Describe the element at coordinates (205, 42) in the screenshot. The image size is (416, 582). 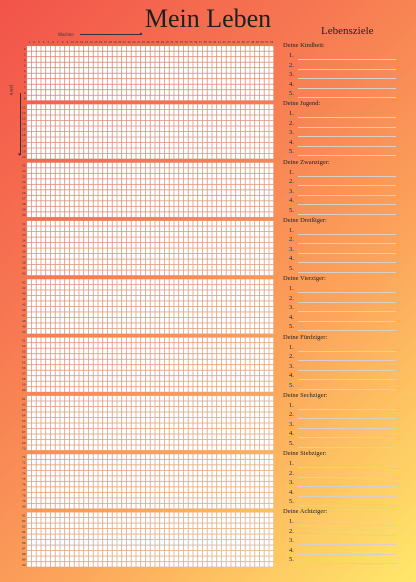
I see `week-number: 38` at that location.